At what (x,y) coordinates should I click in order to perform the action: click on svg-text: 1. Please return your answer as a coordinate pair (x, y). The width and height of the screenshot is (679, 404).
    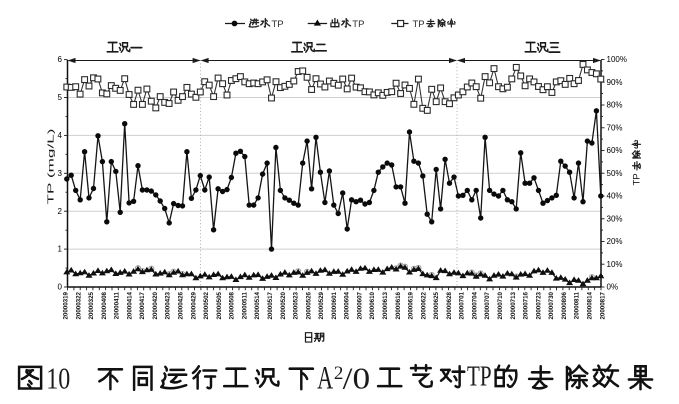
    Looking at the image, I should click on (60, 249).